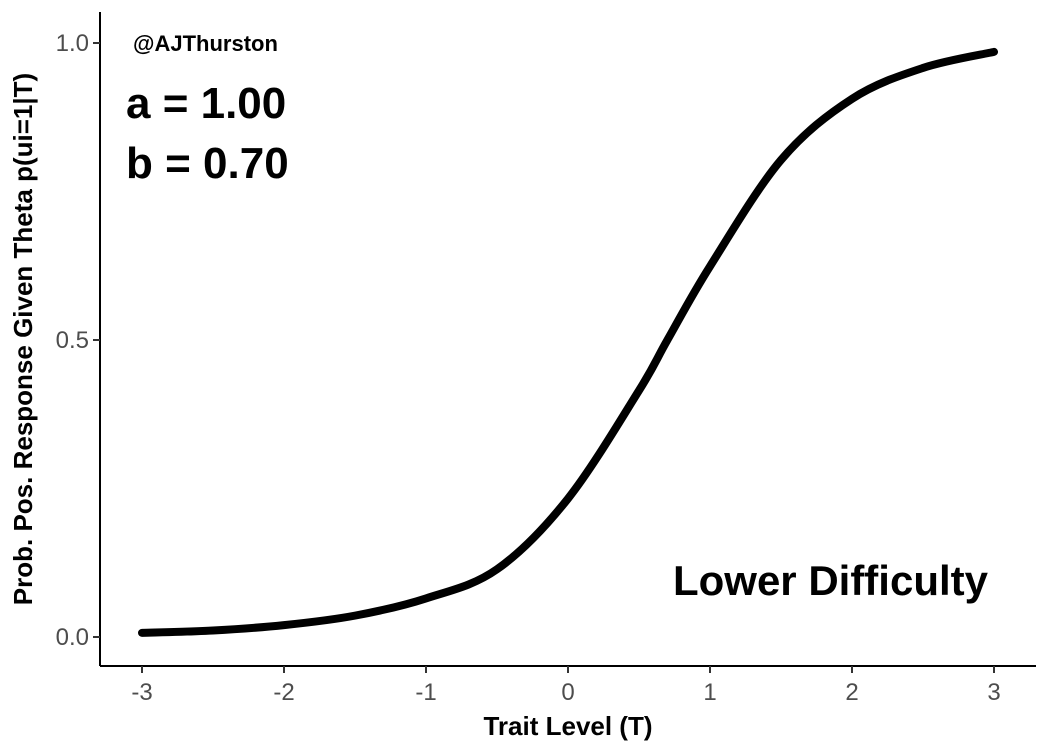 This screenshot has height=750, width=1050. Describe the element at coordinates (425, 692) in the screenshot. I see `x-tick-label: -1` at that location.